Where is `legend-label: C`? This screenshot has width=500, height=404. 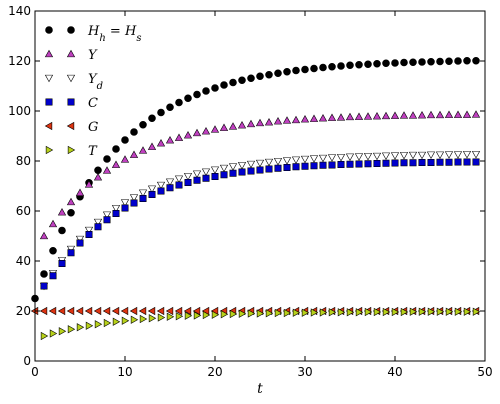 legend-label: C is located at coordinates (93, 103).